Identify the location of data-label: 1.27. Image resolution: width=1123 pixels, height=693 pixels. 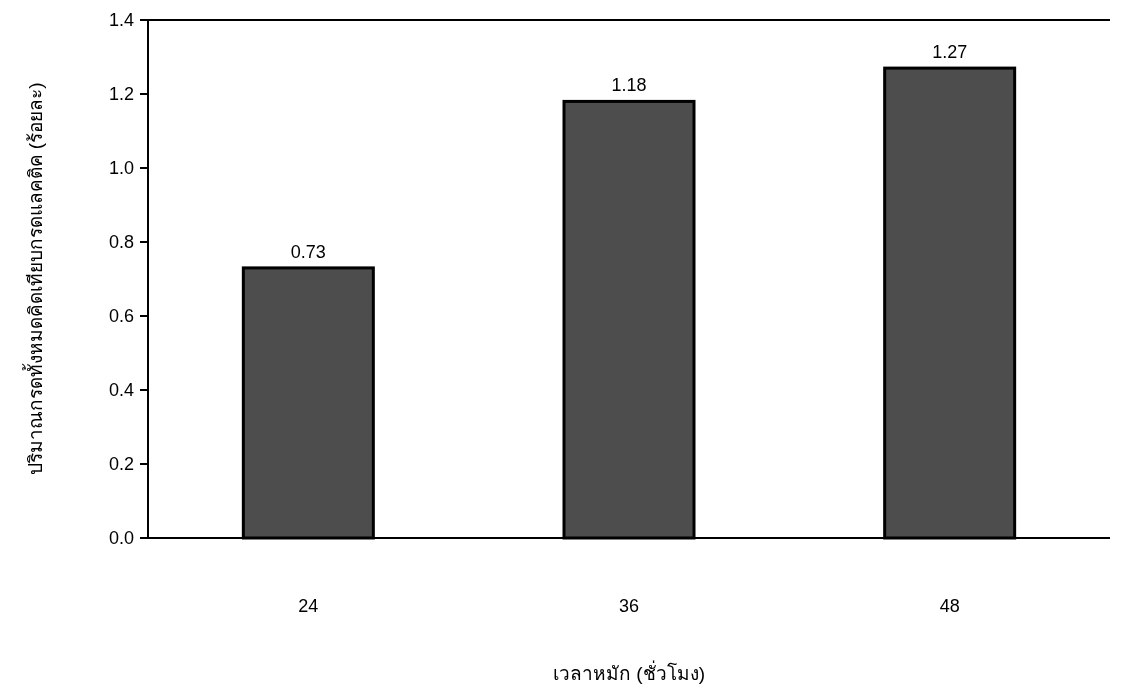
(950, 52).